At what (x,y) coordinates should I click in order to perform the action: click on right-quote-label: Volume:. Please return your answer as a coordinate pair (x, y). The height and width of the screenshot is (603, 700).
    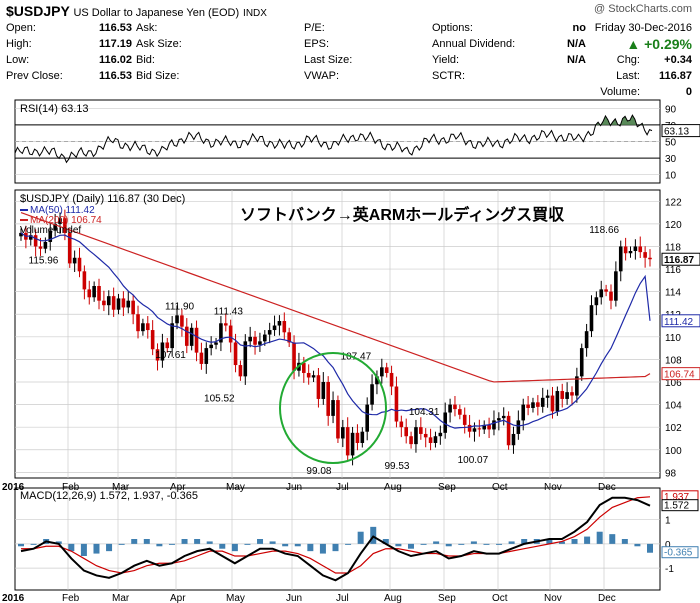
    Looking at the image, I should click on (620, 92).